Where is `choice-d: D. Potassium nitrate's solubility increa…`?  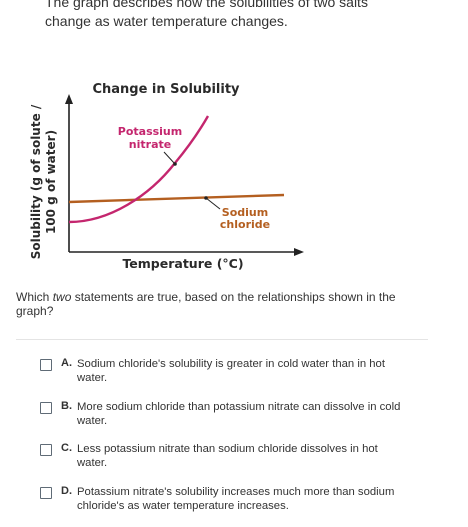
choice-d: D. Potassium nitrate's solubility increa… is located at coordinates (240, 506).